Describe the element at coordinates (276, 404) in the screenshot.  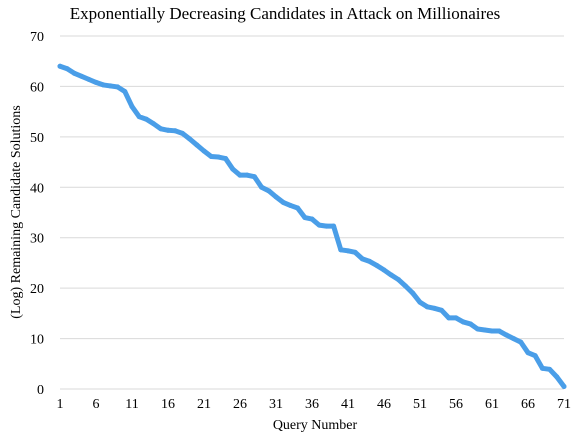
I see `x-tick-label: 31` at that location.